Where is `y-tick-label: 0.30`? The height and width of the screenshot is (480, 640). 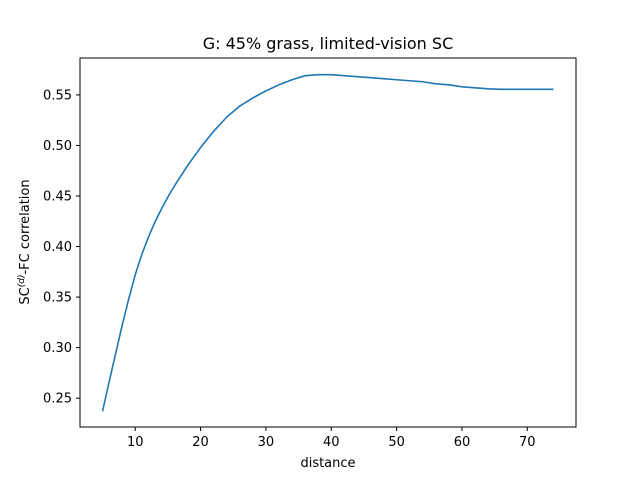 y-tick-label: 0.30 is located at coordinates (57, 348).